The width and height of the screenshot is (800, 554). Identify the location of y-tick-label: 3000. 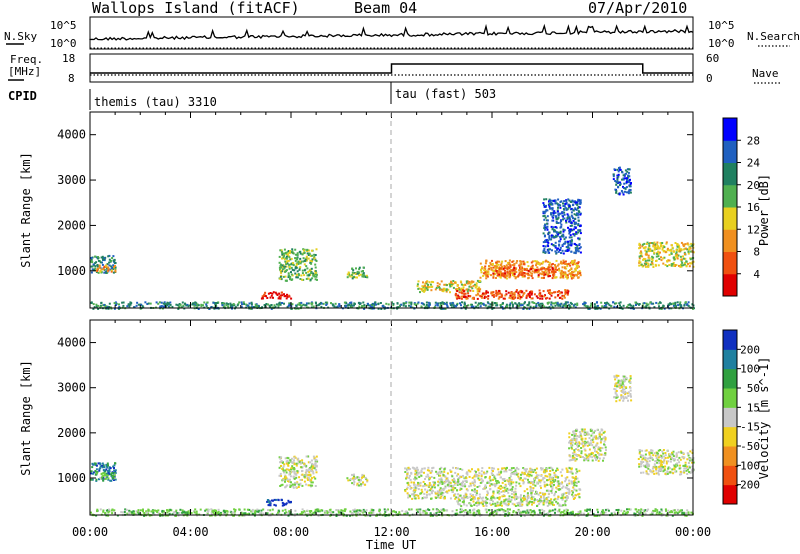
(71, 180).